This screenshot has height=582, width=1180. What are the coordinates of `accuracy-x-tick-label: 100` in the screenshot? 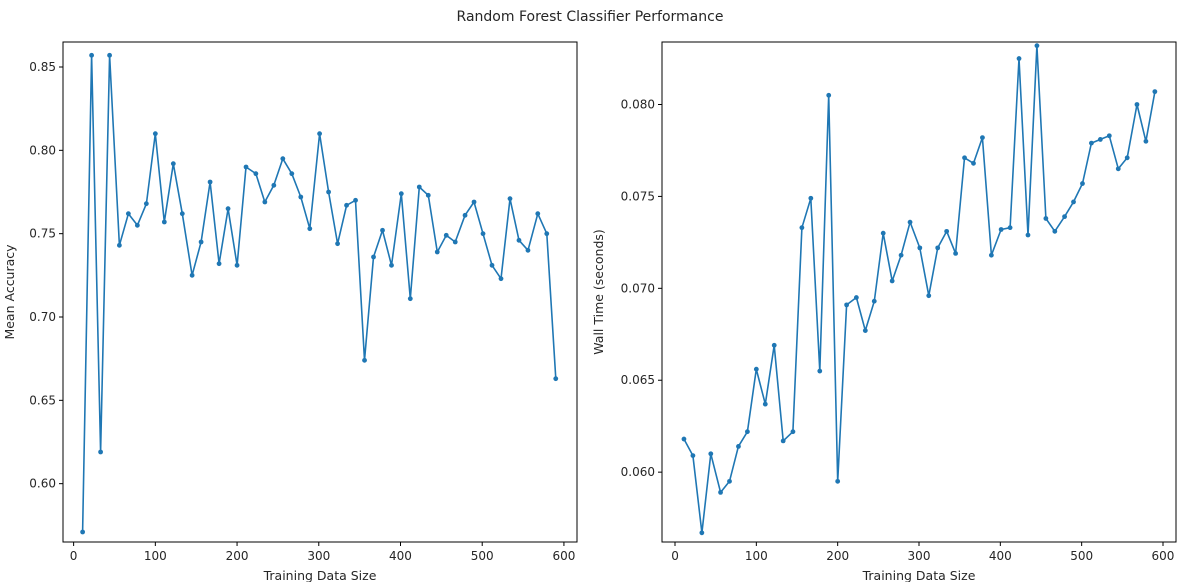 It's located at (155, 556).